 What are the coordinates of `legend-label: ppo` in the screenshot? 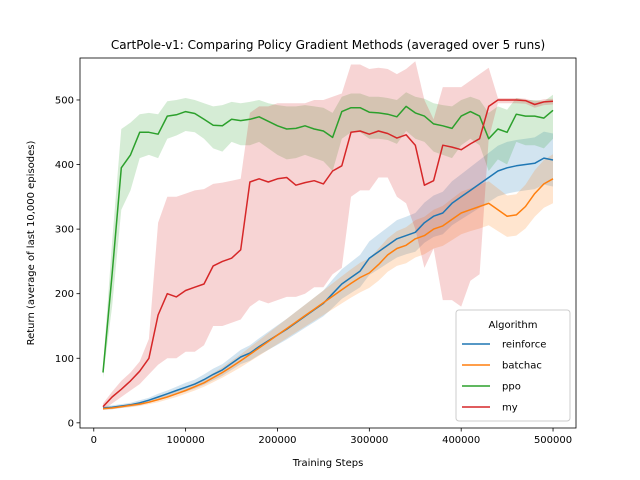 It's located at (511, 387).